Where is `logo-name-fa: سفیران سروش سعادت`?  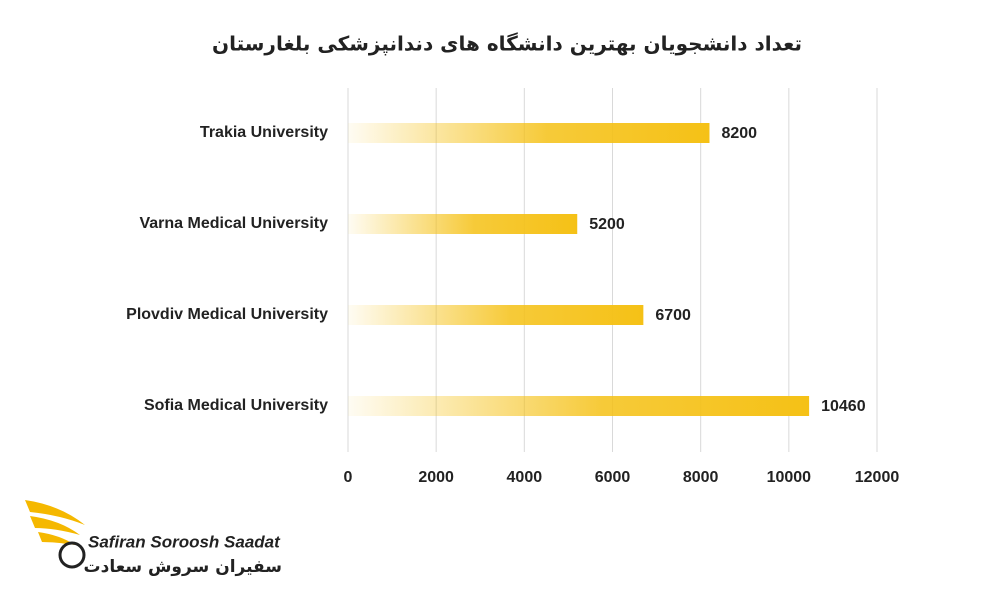 logo-name-fa: سفیران سروش سعادت is located at coordinates (183, 567).